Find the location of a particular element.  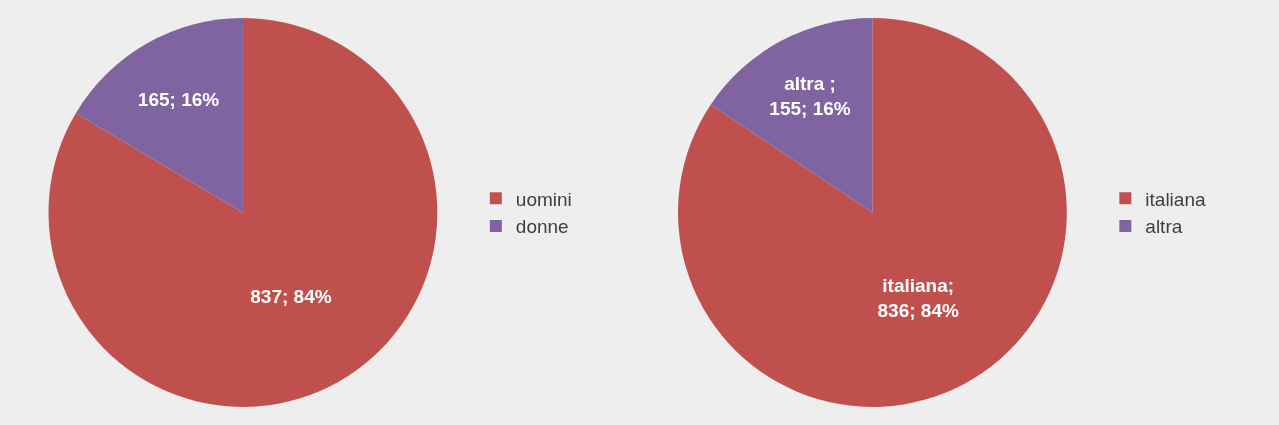

data-label: altra ; 155; 16% is located at coordinates (810, 96).